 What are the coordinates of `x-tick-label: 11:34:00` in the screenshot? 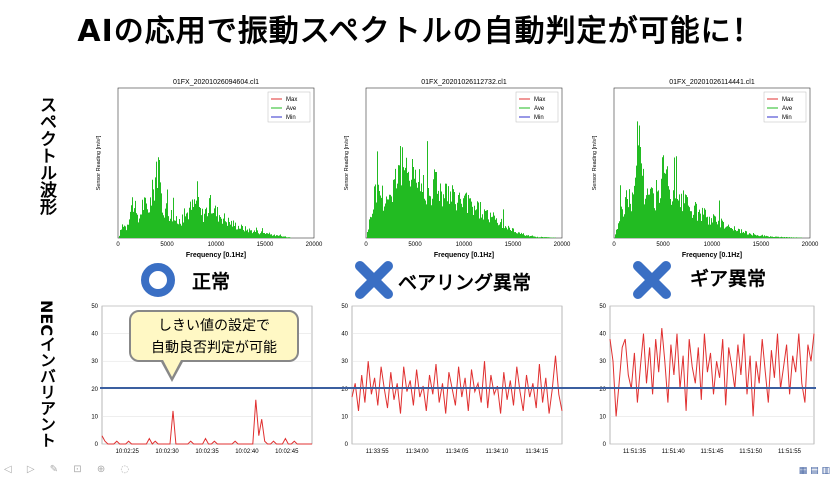 It's located at (418, 452).